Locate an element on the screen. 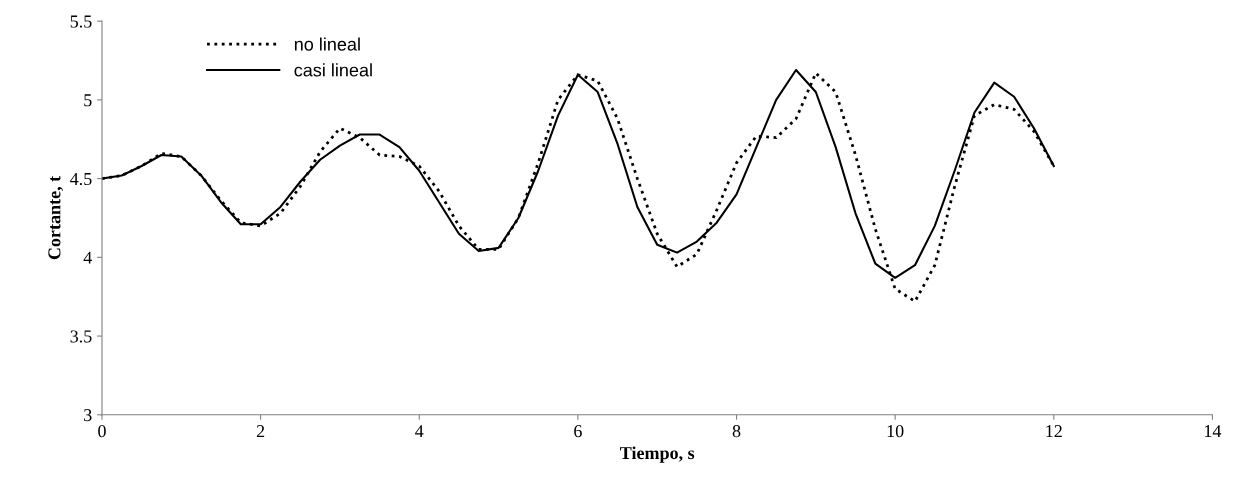 The height and width of the screenshot is (504, 1259). x-tick-label: 0 is located at coordinates (102, 431).